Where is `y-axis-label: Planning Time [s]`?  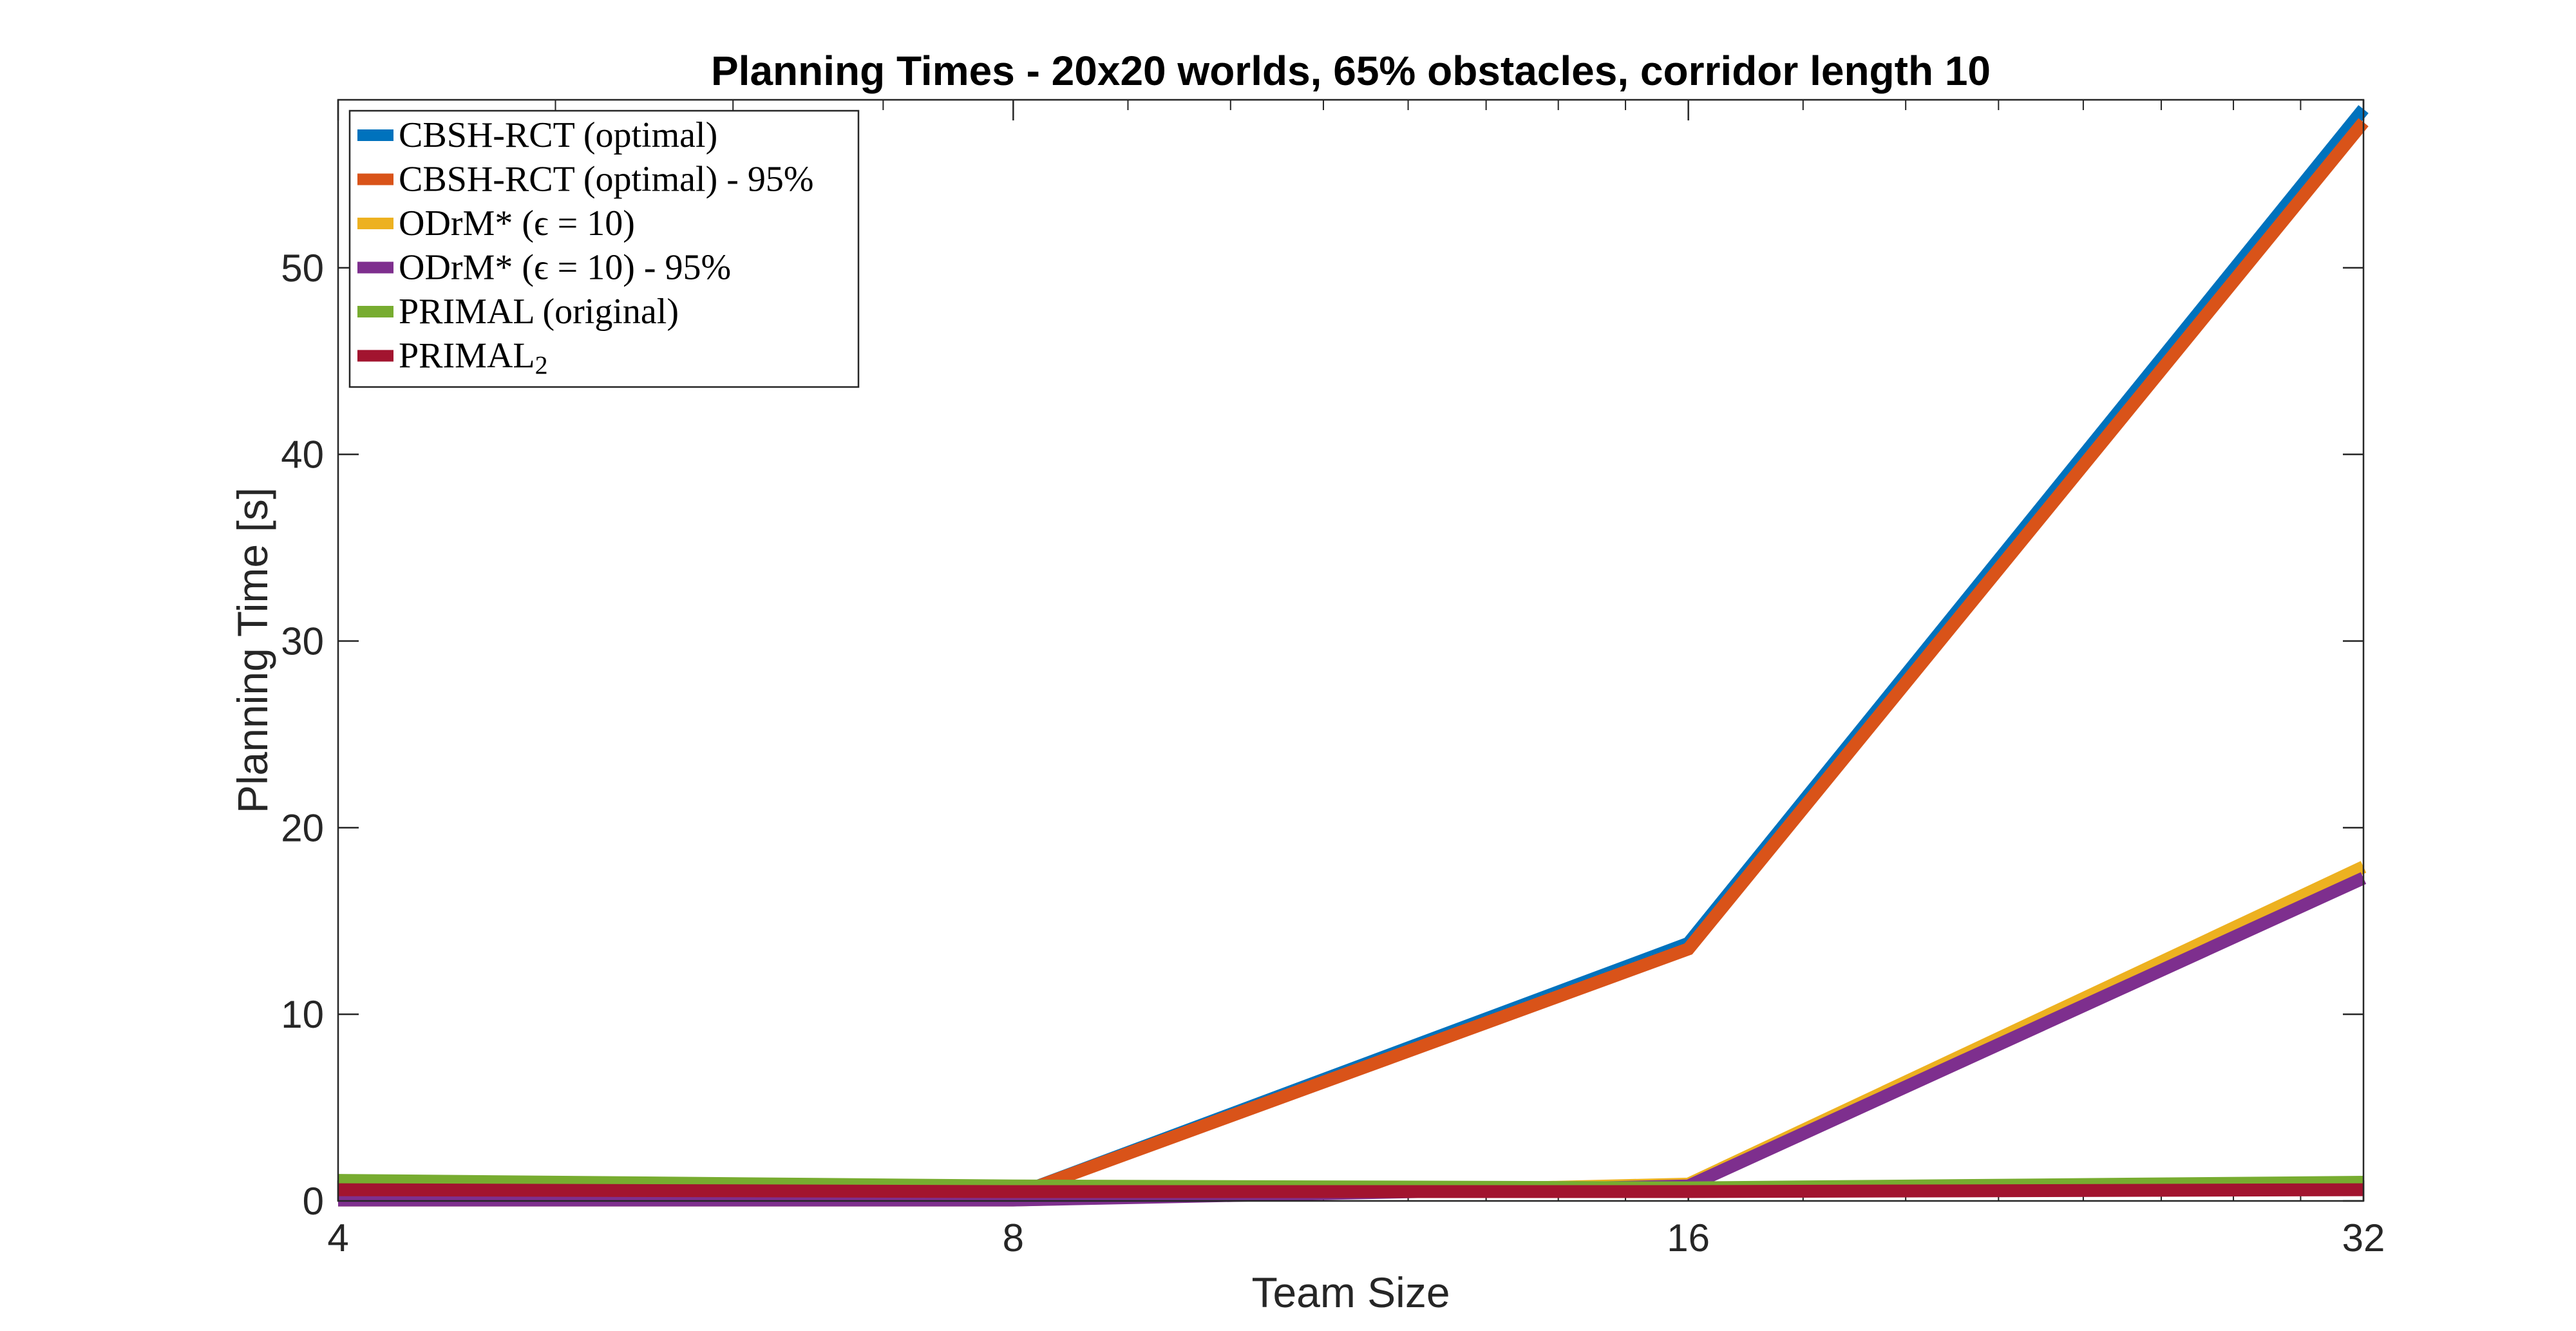
y-axis-label: Planning Time [s] is located at coordinates (253, 650).